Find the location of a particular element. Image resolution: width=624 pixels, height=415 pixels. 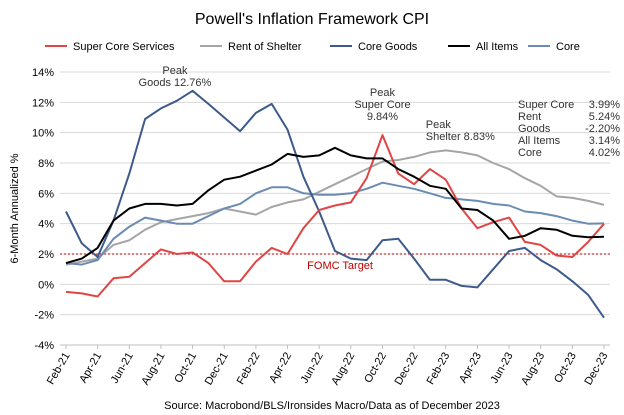

chart-title: Powell's Inflation Framework CPI is located at coordinates (312, 19).